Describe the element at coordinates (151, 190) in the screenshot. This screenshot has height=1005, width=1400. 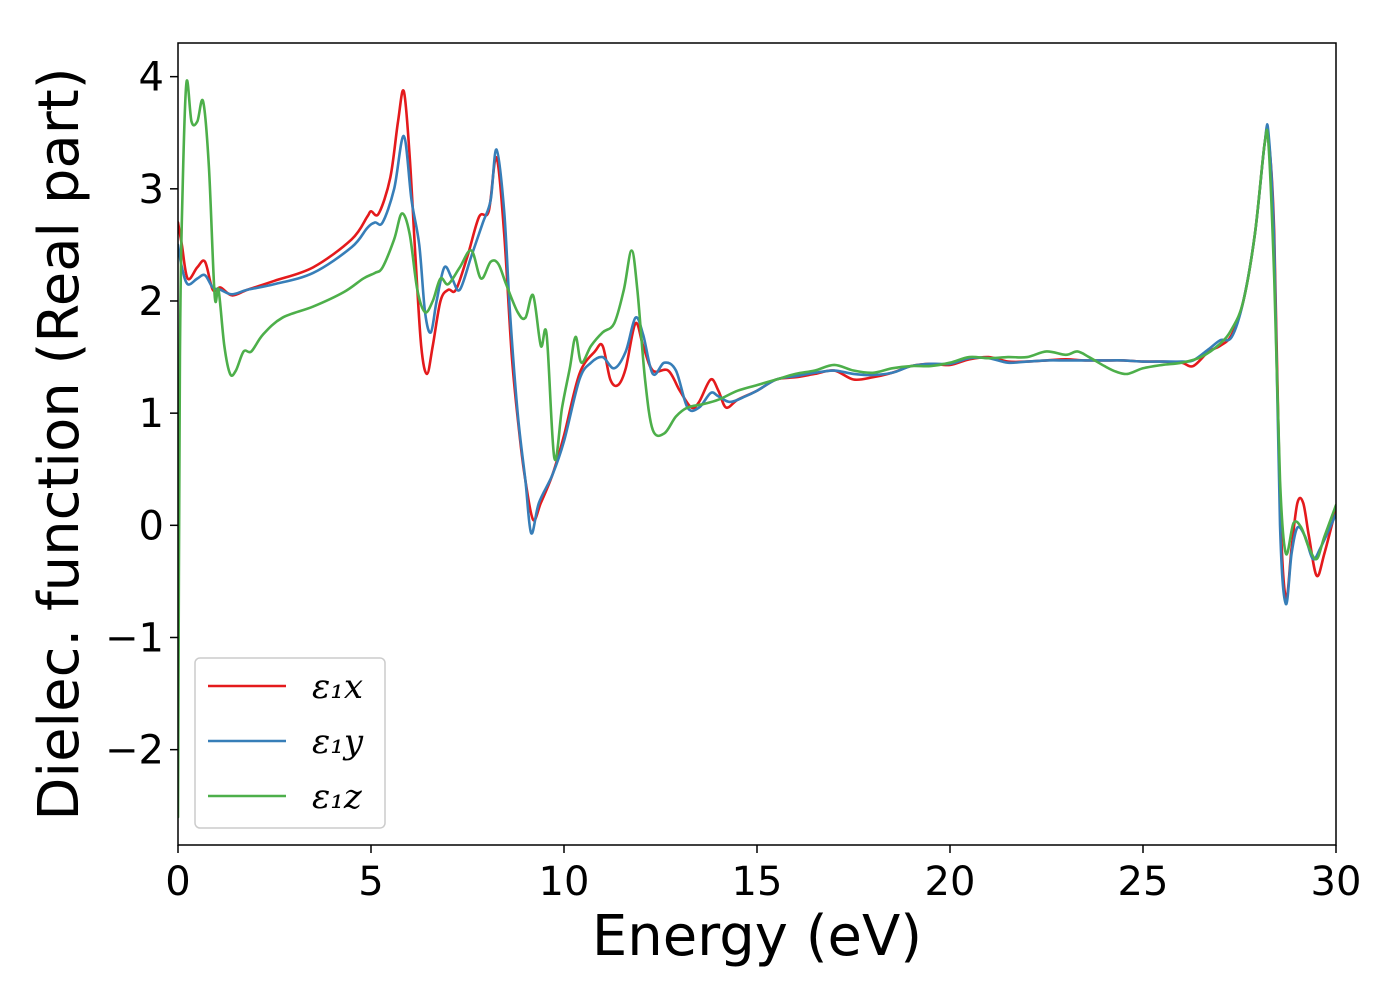
I see `y-tick-label: 3` at that location.